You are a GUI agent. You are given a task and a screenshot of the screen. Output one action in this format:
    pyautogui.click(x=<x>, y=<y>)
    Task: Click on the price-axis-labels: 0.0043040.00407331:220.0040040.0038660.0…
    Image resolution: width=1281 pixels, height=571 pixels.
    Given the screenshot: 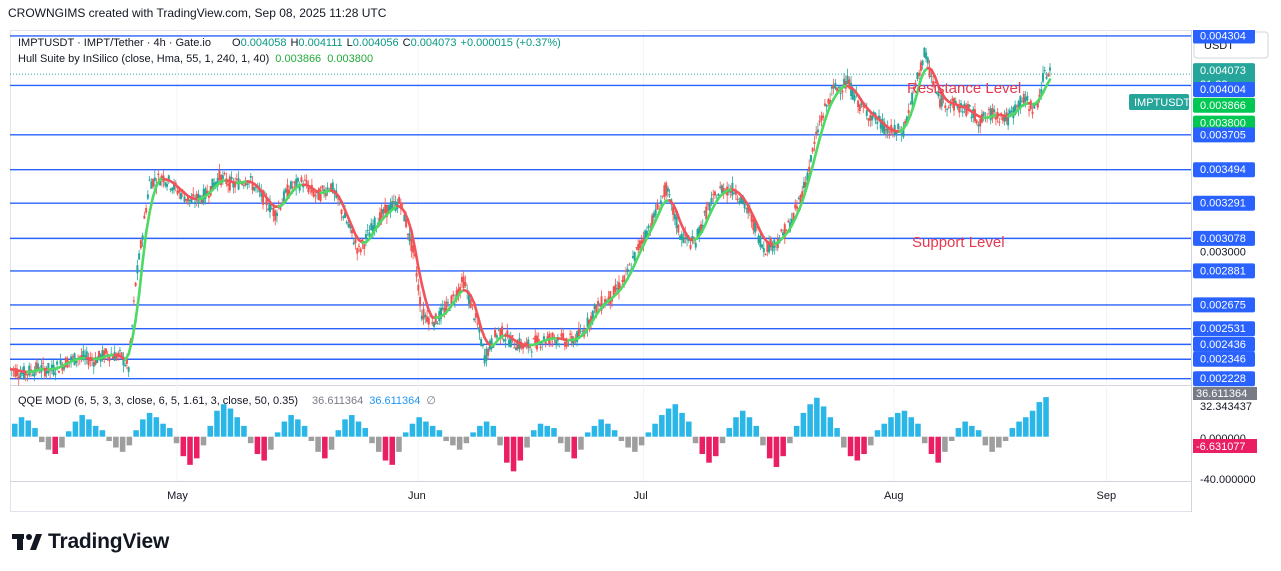 What is the action you would take?
    pyautogui.click(x=1224, y=207)
    